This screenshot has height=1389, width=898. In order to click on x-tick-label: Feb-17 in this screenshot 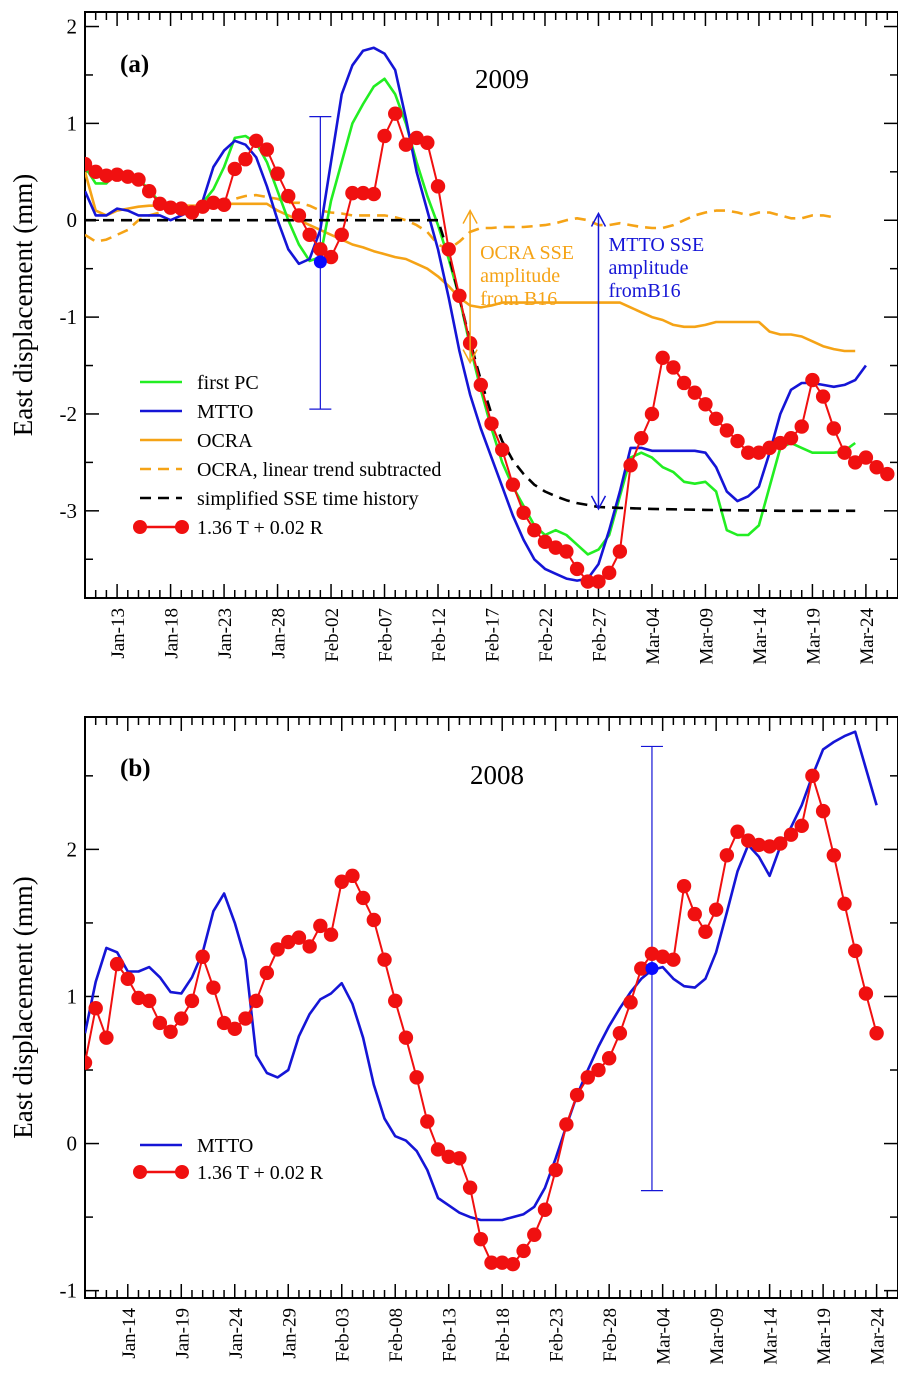, I will do `click(493, 635)`.